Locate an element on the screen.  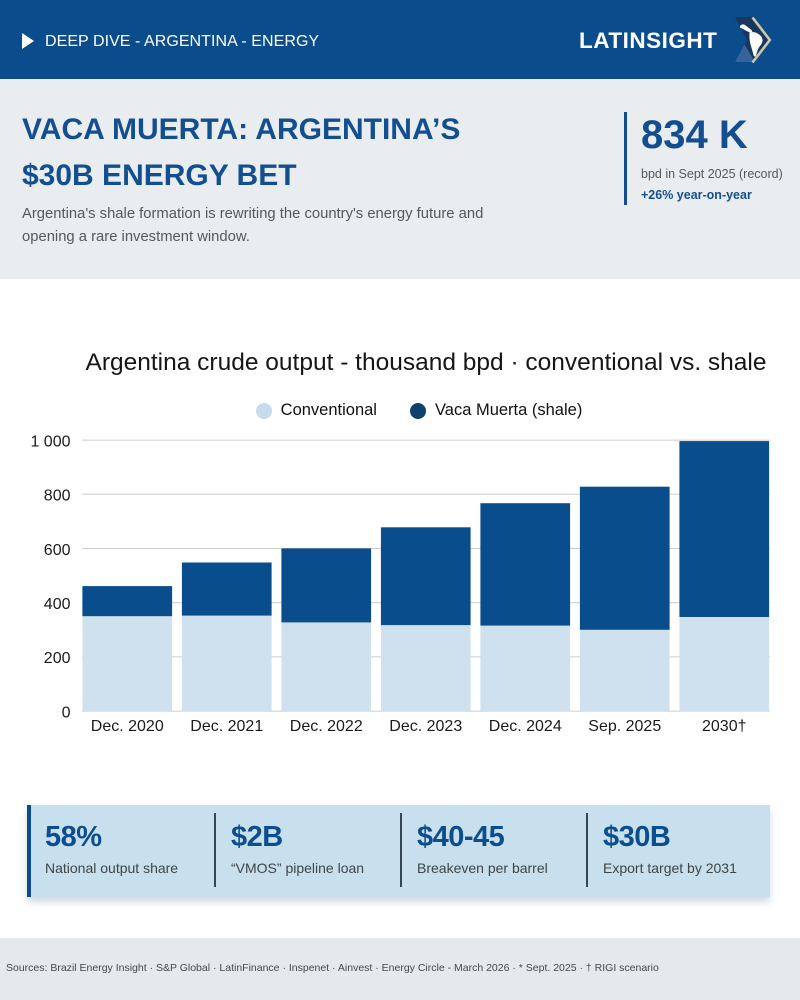
svg-text: 1 000 is located at coordinates (50, 441).